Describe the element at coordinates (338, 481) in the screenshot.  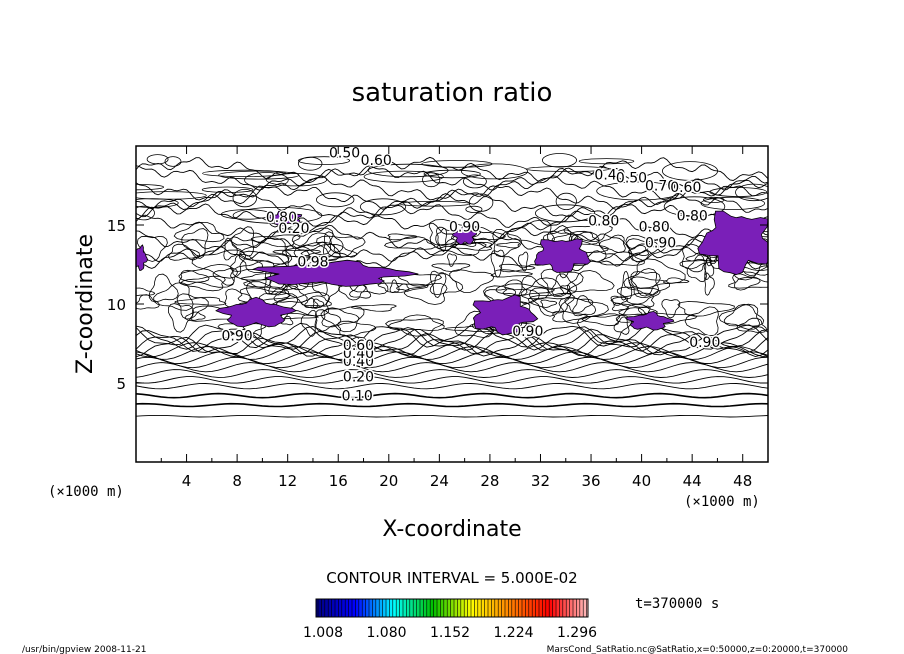
I see `x-tick-label: 16` at that location.